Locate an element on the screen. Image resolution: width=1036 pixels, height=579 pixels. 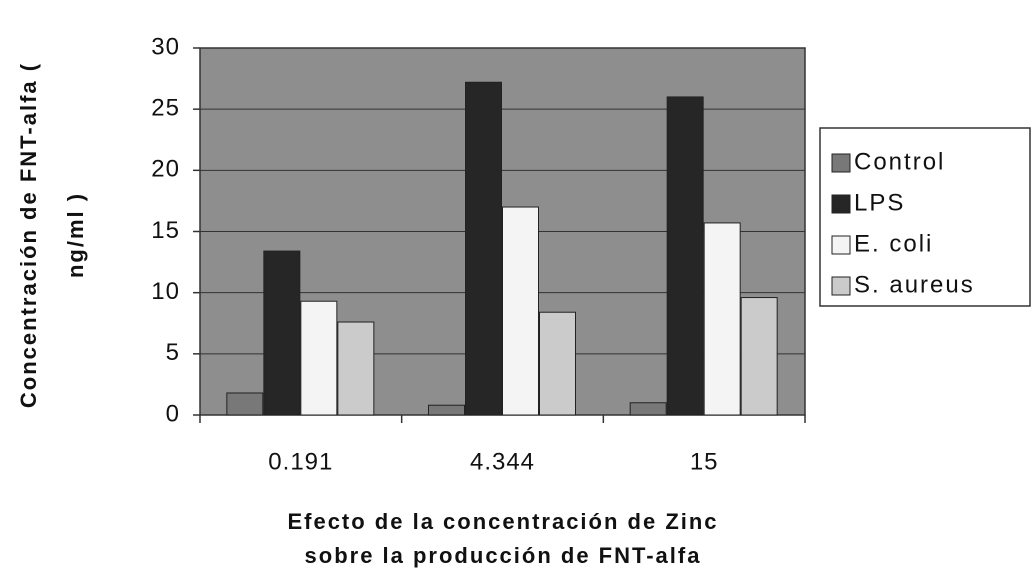
legend-label: S. aureus is located at coordinates (914, 284).